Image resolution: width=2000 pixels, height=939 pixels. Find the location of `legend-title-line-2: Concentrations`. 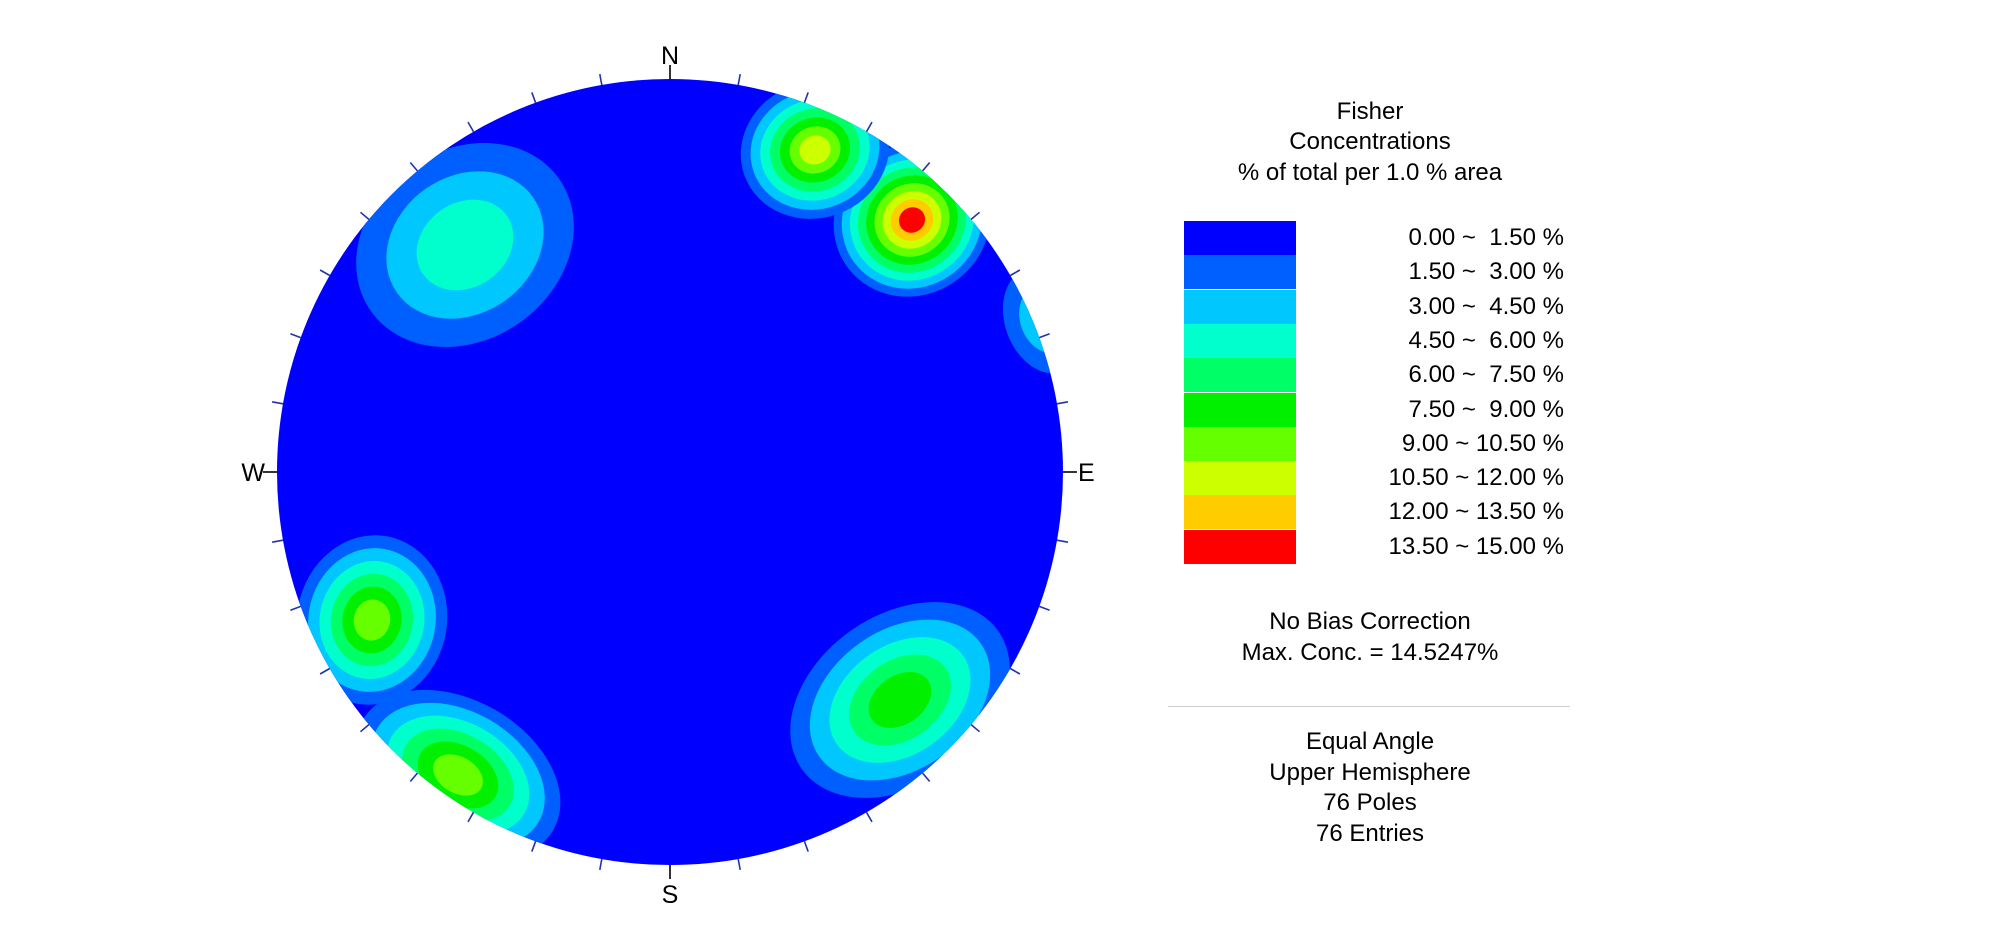

legend-title-line-2: Concentrations is located at coordinates (1370, 141).